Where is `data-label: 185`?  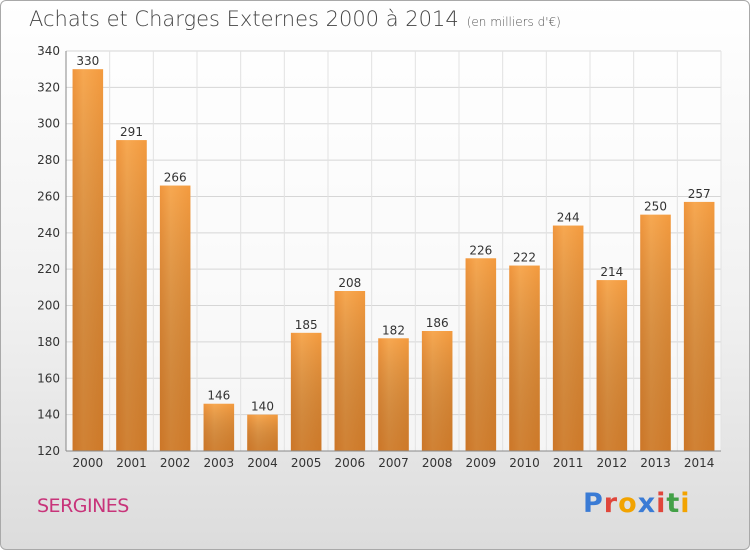 data-label: 185 is located at coordinates (306, 325).